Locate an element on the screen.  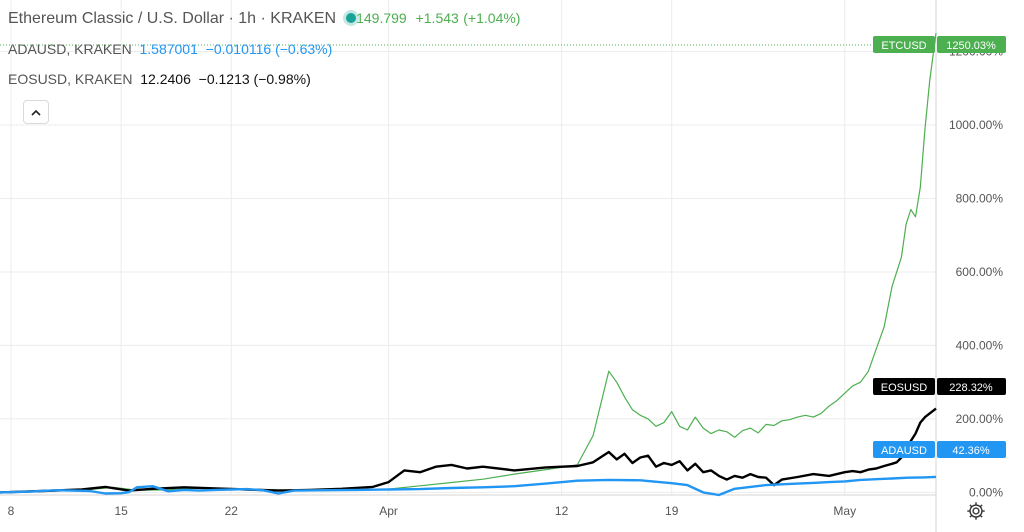
x-tick-label: 22 is located at coordinates (232, 511).